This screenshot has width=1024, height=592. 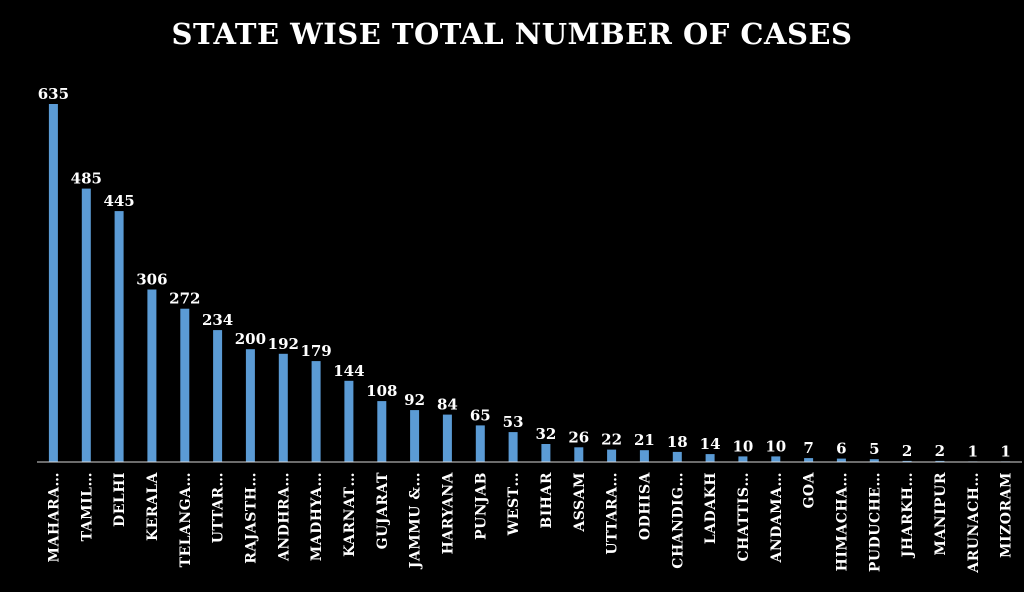 I want to click on category-label-3: KERALA, so click(x=153, y=506).